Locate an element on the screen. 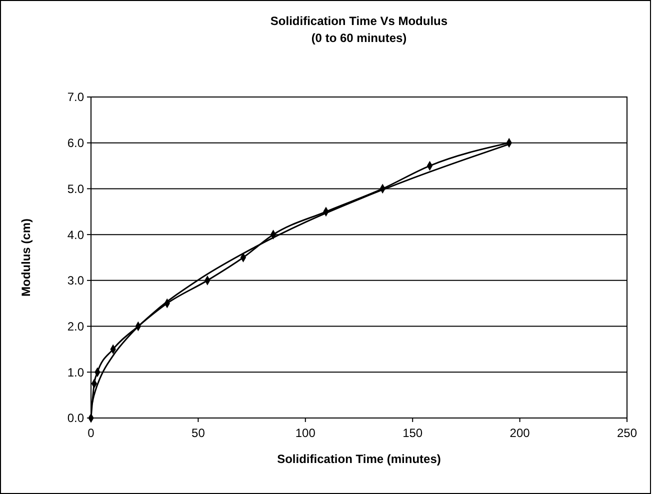 The width and height of the screenshot is (662, 494). x-tick-label: 150 is located at coordinates (412, 433).